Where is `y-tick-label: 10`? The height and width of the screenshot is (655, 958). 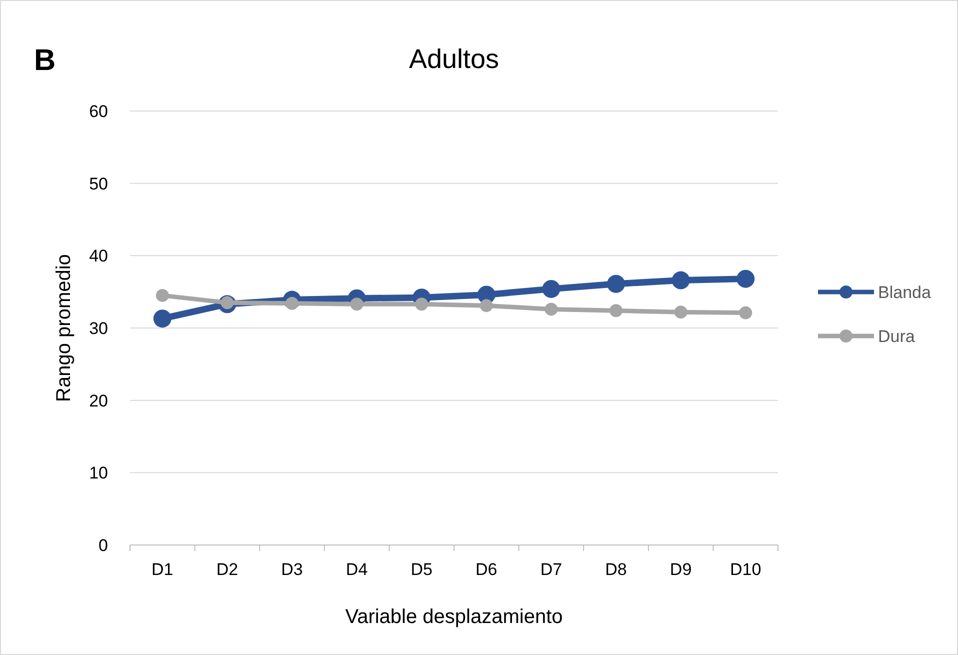 y-tick-label: 10 is located at coordinates (98, 473).